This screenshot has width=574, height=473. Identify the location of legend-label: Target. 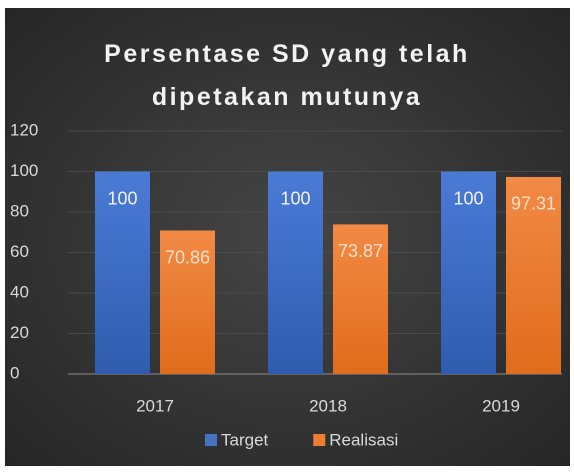
(245, 439).